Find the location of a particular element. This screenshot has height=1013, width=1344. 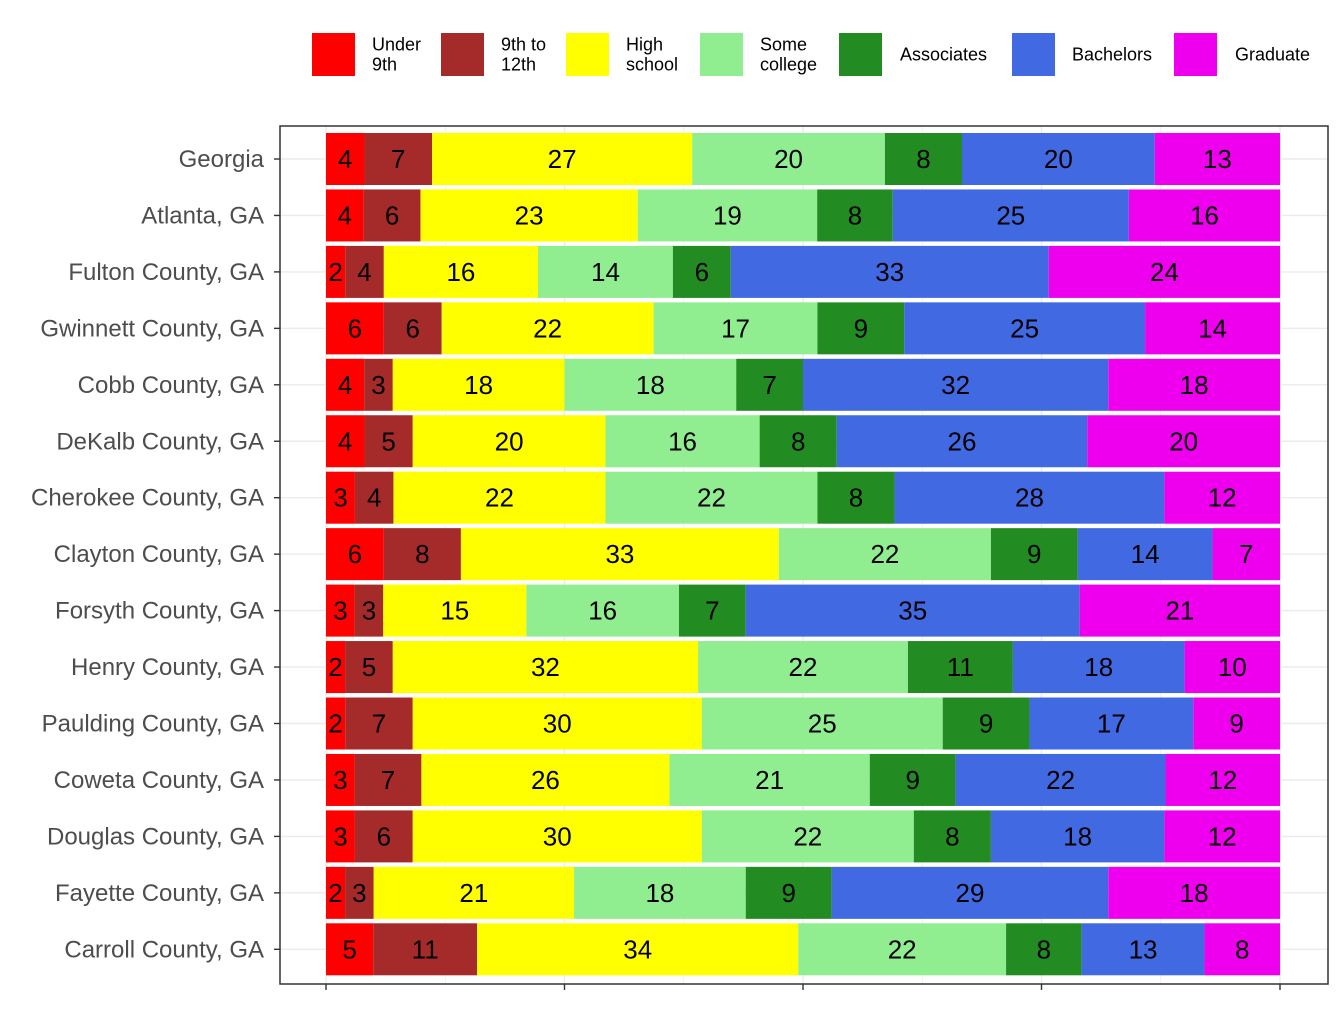

y-tick-label: Cherokee County, GA is located at coordinates (147, 498).